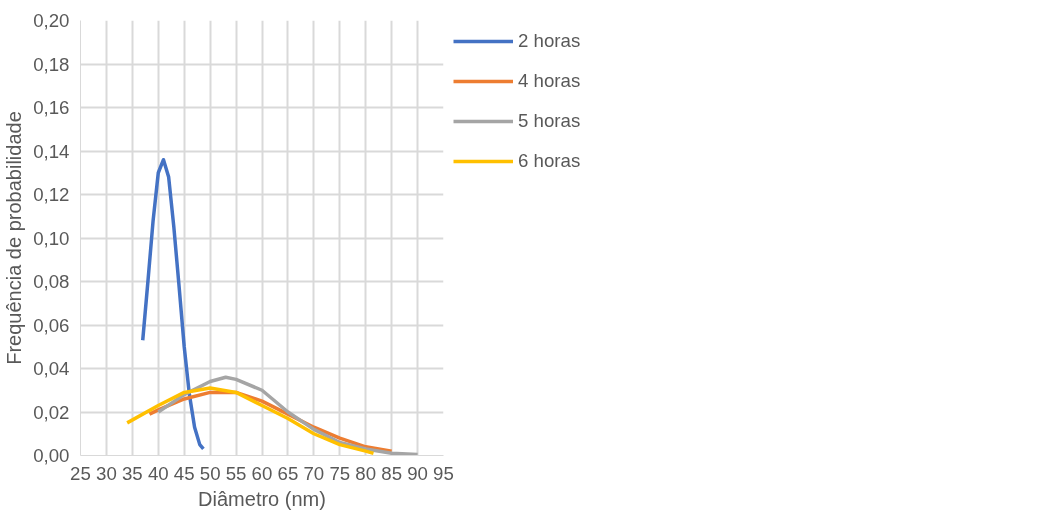  What do you see at coordinates (51, 194) in the screenshot?
I see `y-tick-label: 0,12` at bounding box center [51, 194].